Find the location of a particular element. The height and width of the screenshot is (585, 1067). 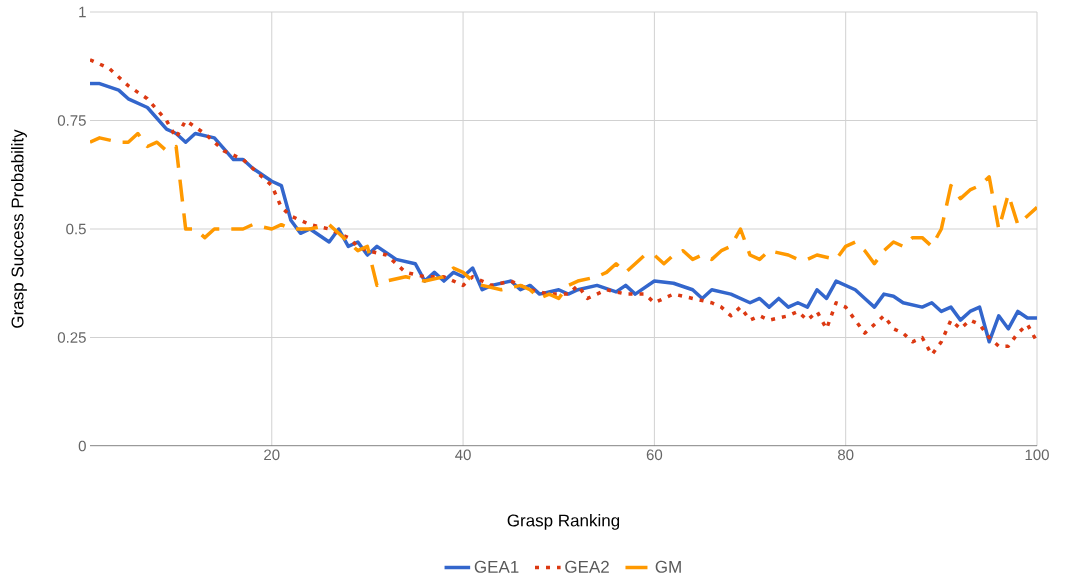

legend-label: GEA2 is located at coordinates (587, 566).